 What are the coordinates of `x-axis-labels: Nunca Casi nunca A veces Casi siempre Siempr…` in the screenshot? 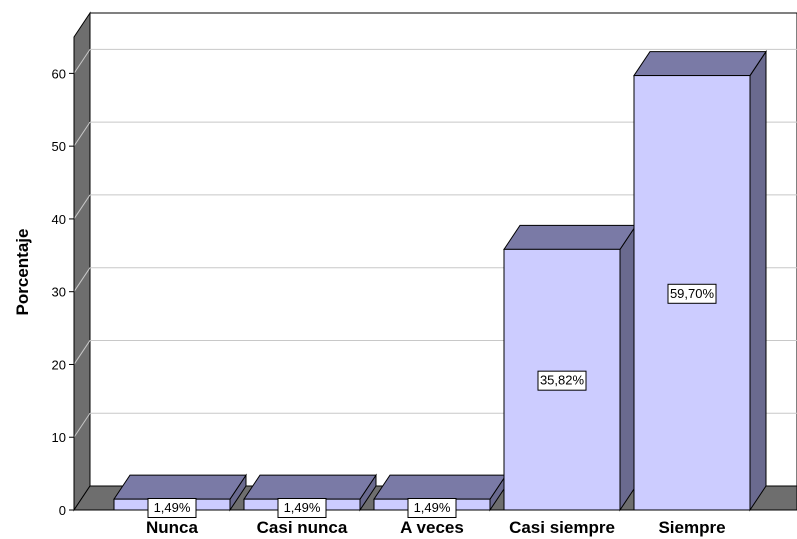 It's located at (436, 527).